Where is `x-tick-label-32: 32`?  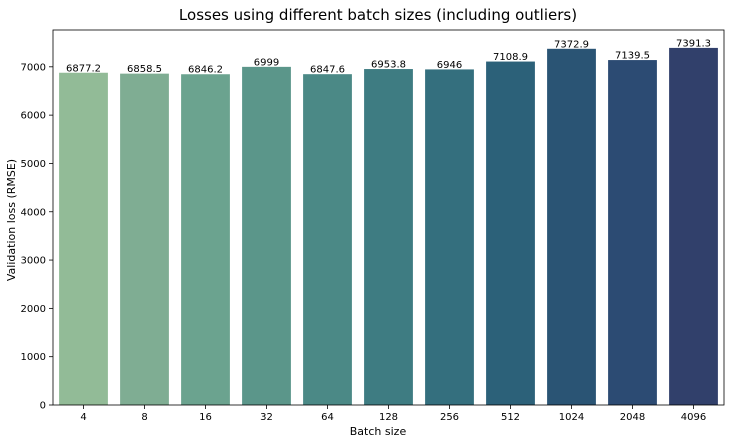 x-tick-label-32: 32 is located at coordinates (266, 417).